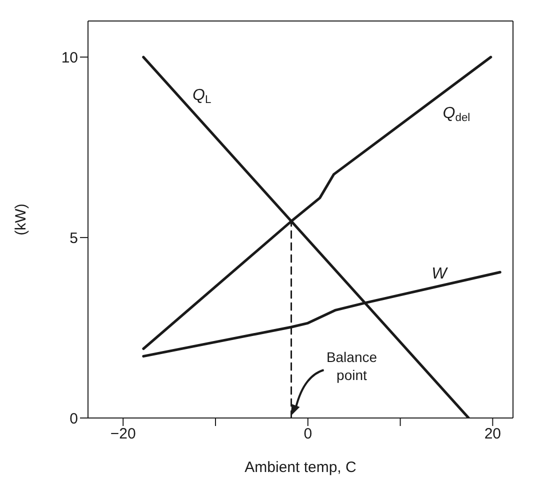 The width and height of the screenshot is (540, 487). I want to click on x-tick-label: 0, so click(308, 434).